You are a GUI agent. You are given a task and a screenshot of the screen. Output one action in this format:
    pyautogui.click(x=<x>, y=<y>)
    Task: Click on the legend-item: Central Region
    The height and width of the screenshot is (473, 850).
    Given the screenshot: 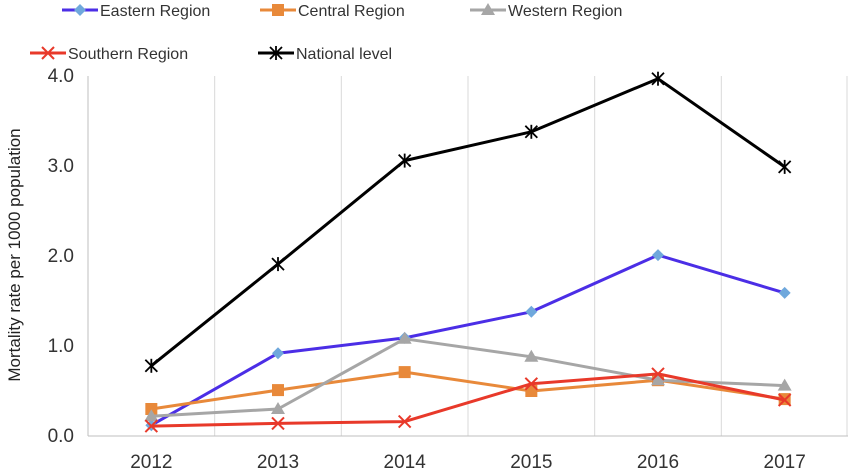 What is the action you would take?
    pyautogui.click(x=332, y=11)
    